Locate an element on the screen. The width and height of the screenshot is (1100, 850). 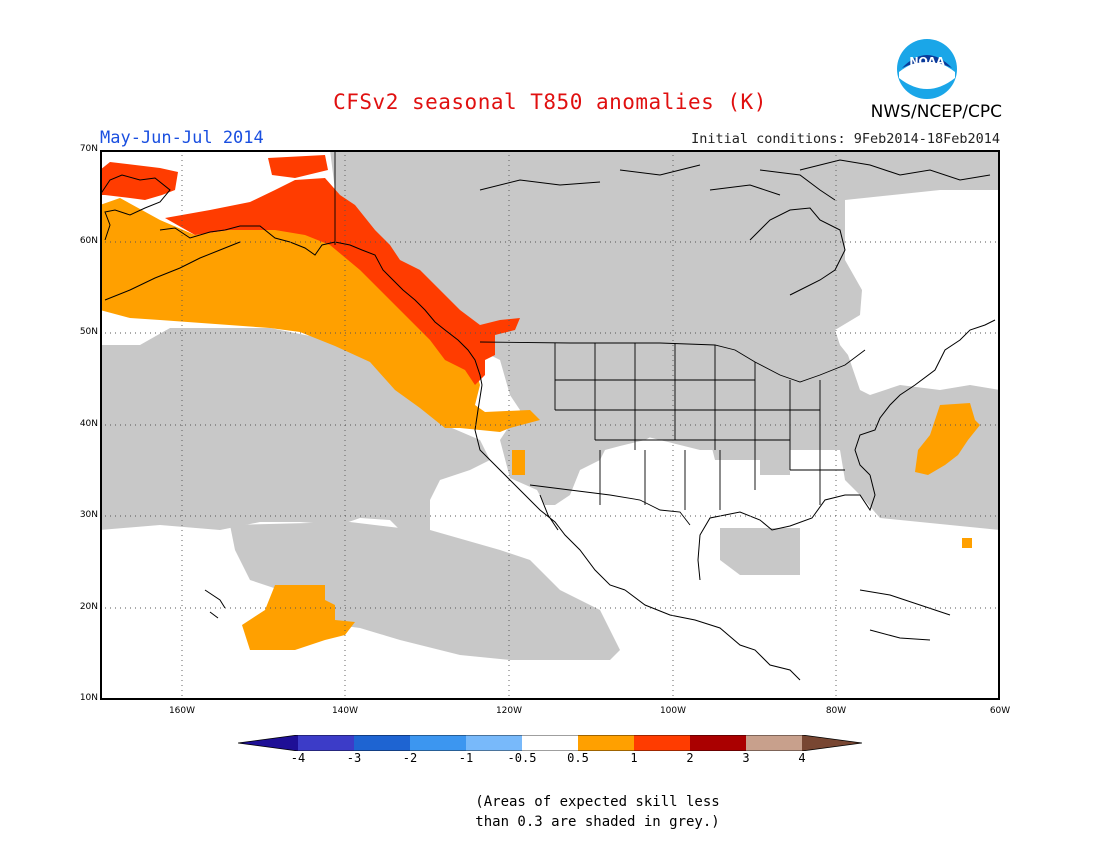
colorbar-tick-minus-3: -3 is located at coordinates (354, 758).